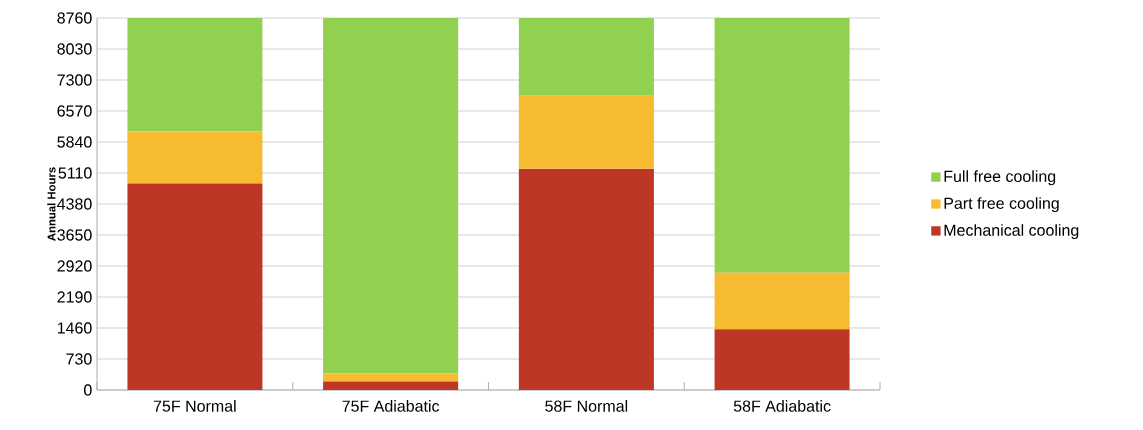  Describe the element at coordinates (79, 359) in the screenshot. I see `y-tick-label: 730` at that location.